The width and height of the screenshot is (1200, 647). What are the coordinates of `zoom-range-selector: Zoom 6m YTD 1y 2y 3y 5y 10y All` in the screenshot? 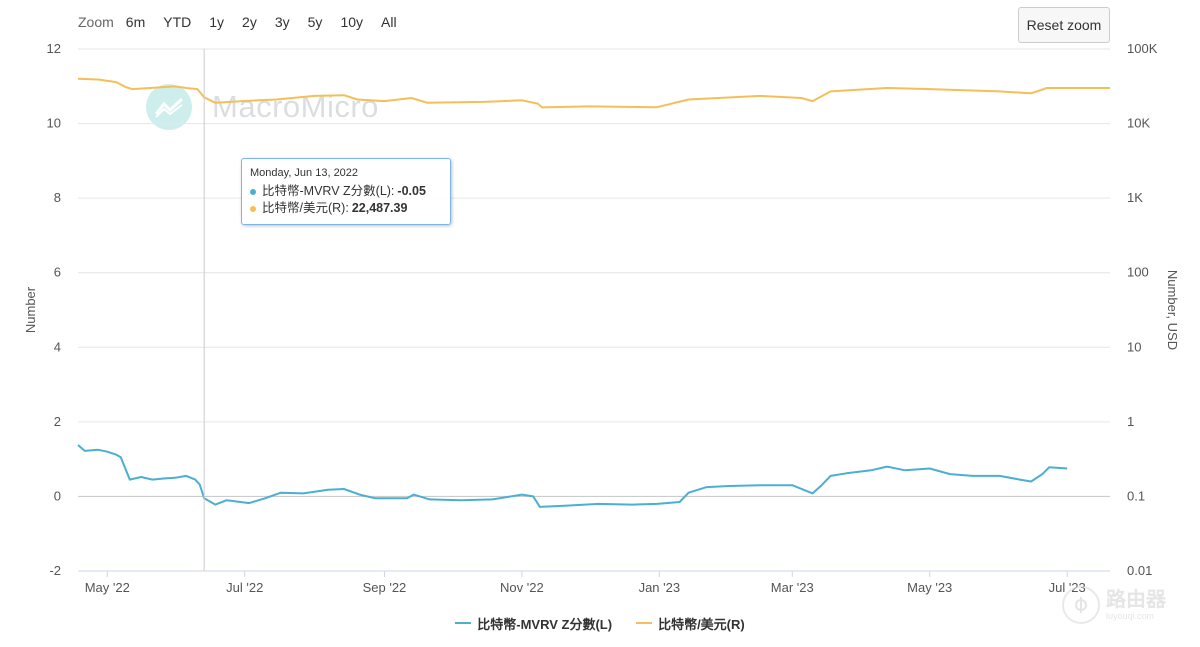 It's located at (246, 22).